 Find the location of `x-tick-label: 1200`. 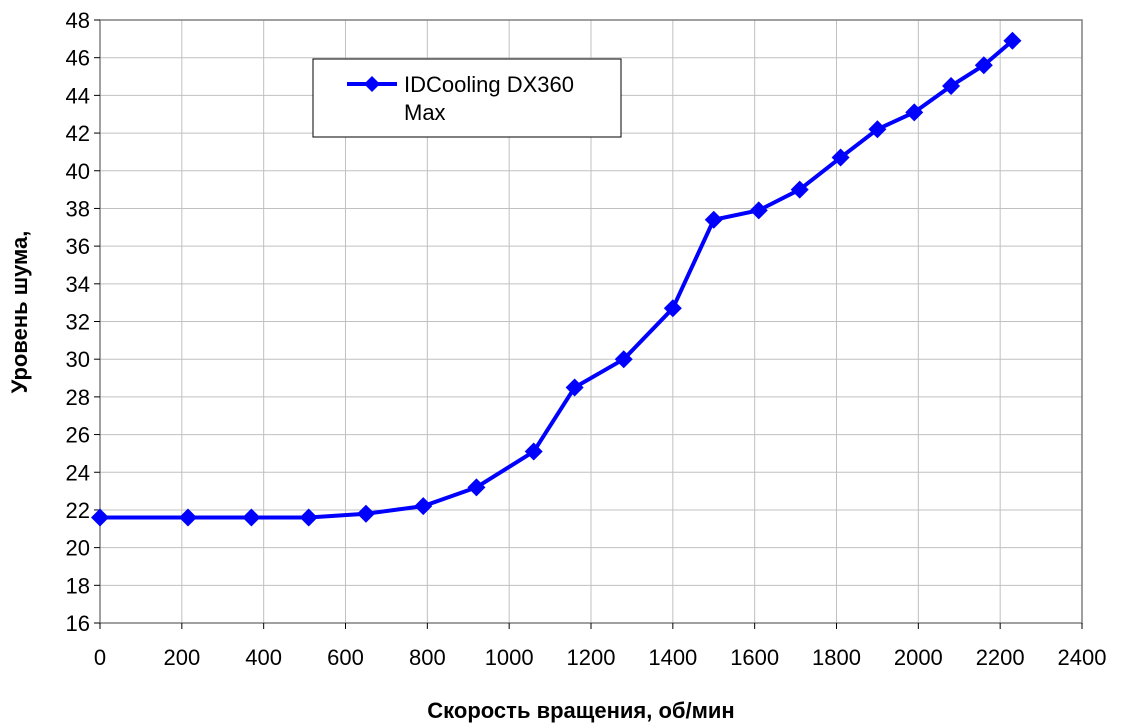

x-tick-label: 1200 is located at coordinates (591, 657).